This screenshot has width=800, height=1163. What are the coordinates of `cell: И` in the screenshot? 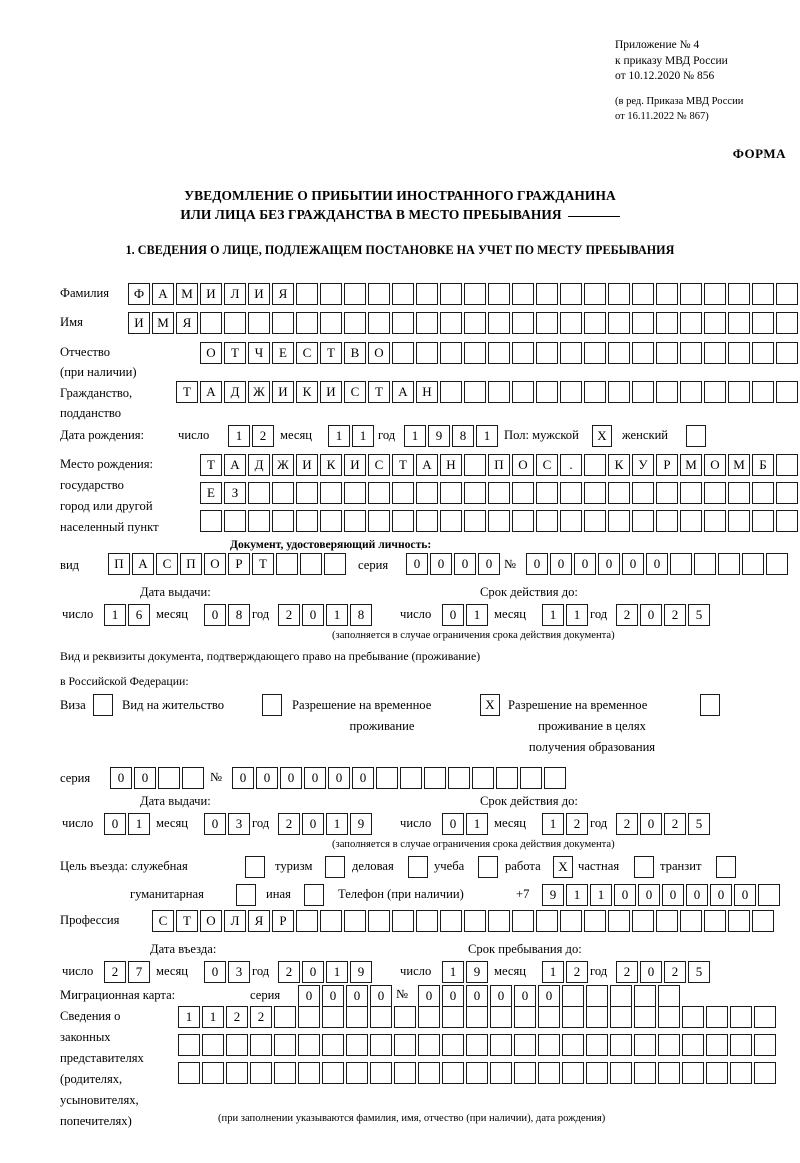 It's located at (283, 392).